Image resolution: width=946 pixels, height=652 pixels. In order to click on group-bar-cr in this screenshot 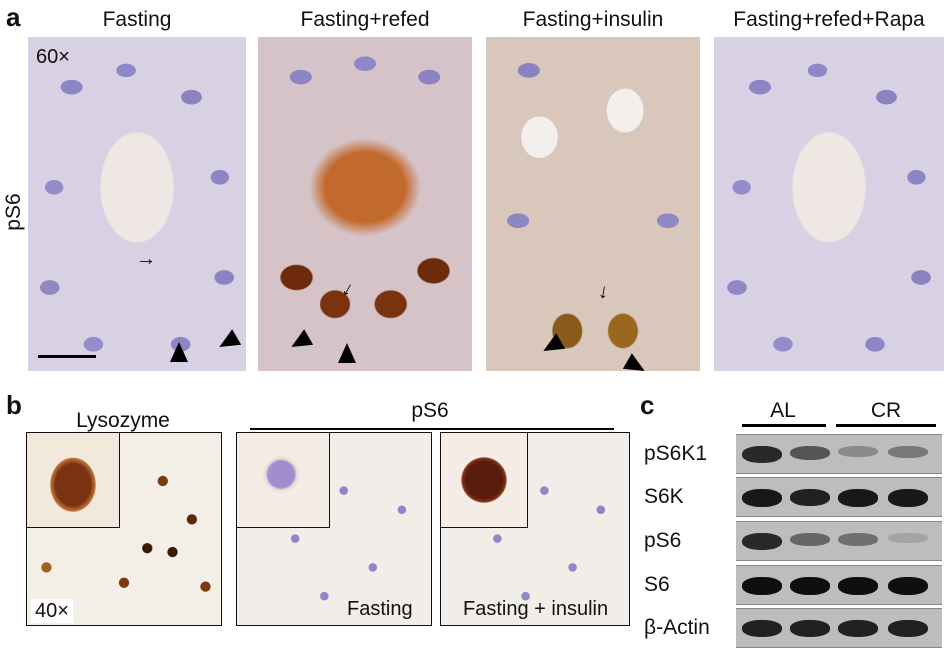, I will do `click(886, 425)`.